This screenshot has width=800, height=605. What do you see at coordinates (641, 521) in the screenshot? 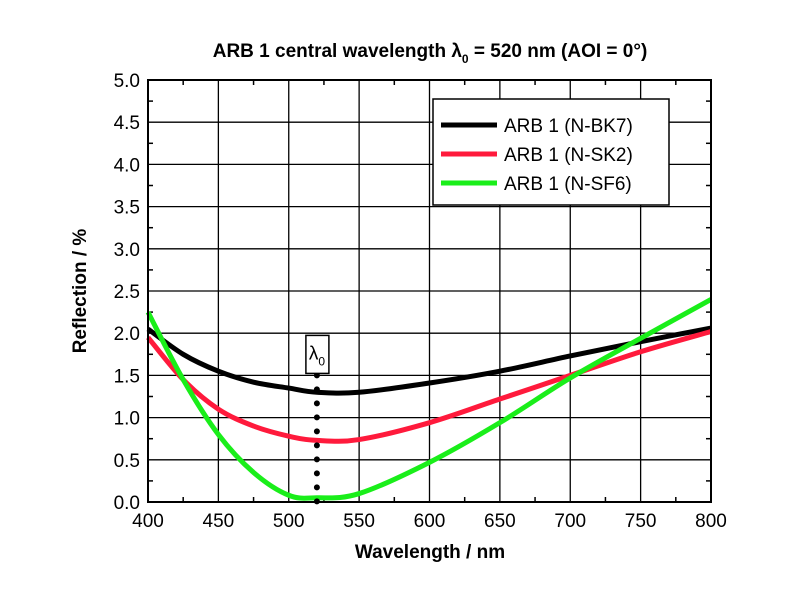
I see `x-tick-label: 750` at bounding box center [641, 521].